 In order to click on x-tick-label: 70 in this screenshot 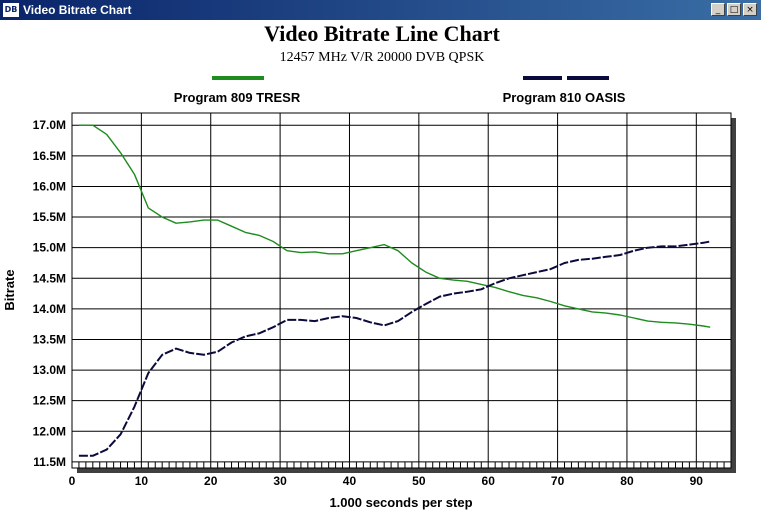, I will do `click(558, 481)`.